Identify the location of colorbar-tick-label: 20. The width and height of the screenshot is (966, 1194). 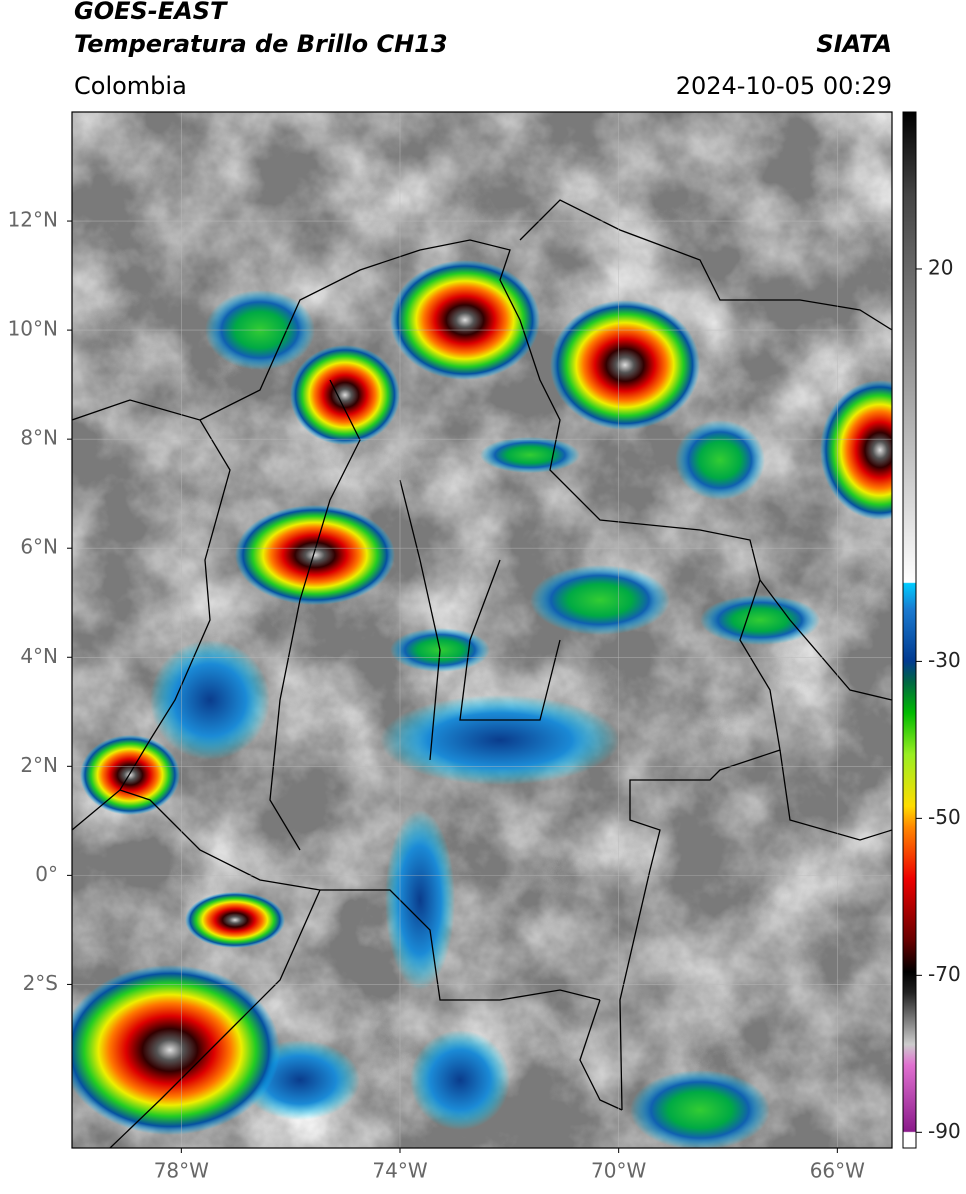
(940, 267).